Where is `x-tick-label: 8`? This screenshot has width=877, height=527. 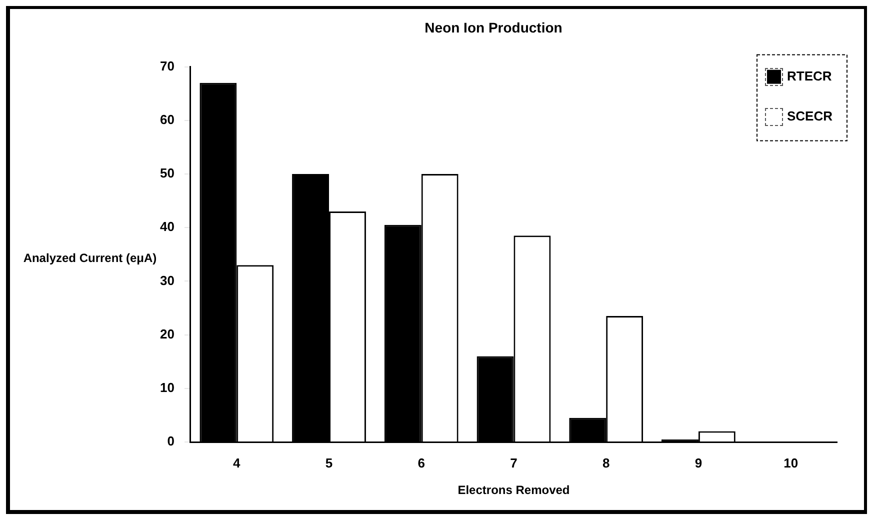 x-tick-label: 8 is located at coordinates (606, 462).